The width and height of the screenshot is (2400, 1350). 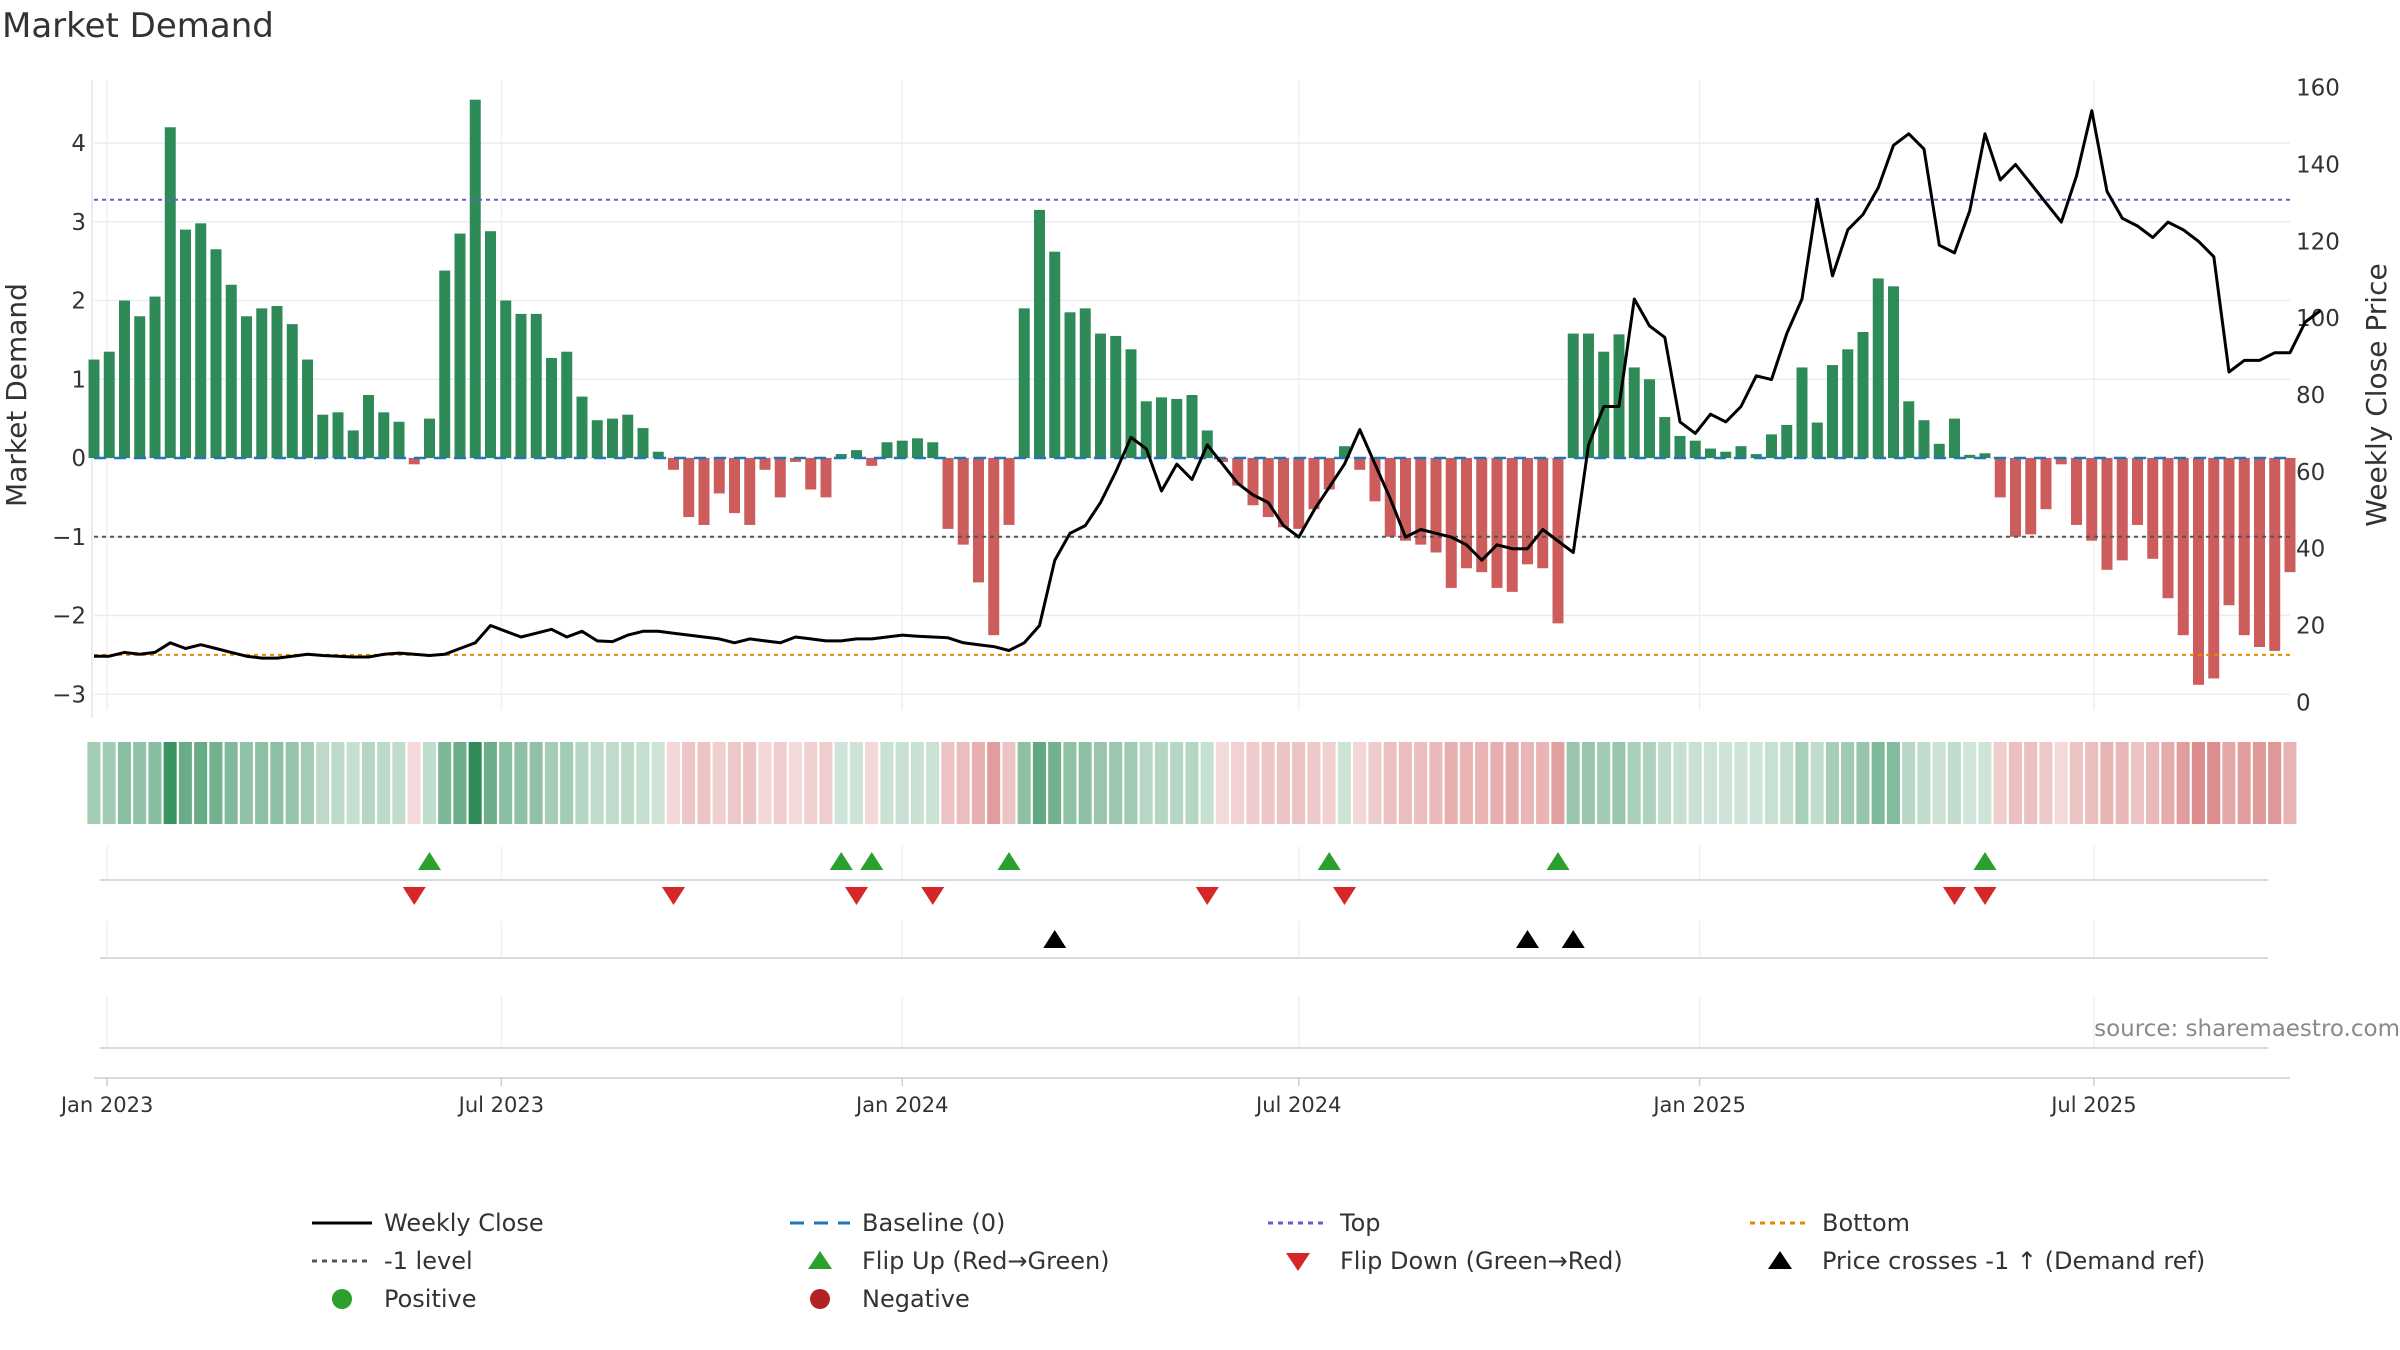 What do you see at coordinates (1698, 1105) in the screenshot?
I see `x-tick-label: Jan 2025` at bounding box center [1698, 1105].